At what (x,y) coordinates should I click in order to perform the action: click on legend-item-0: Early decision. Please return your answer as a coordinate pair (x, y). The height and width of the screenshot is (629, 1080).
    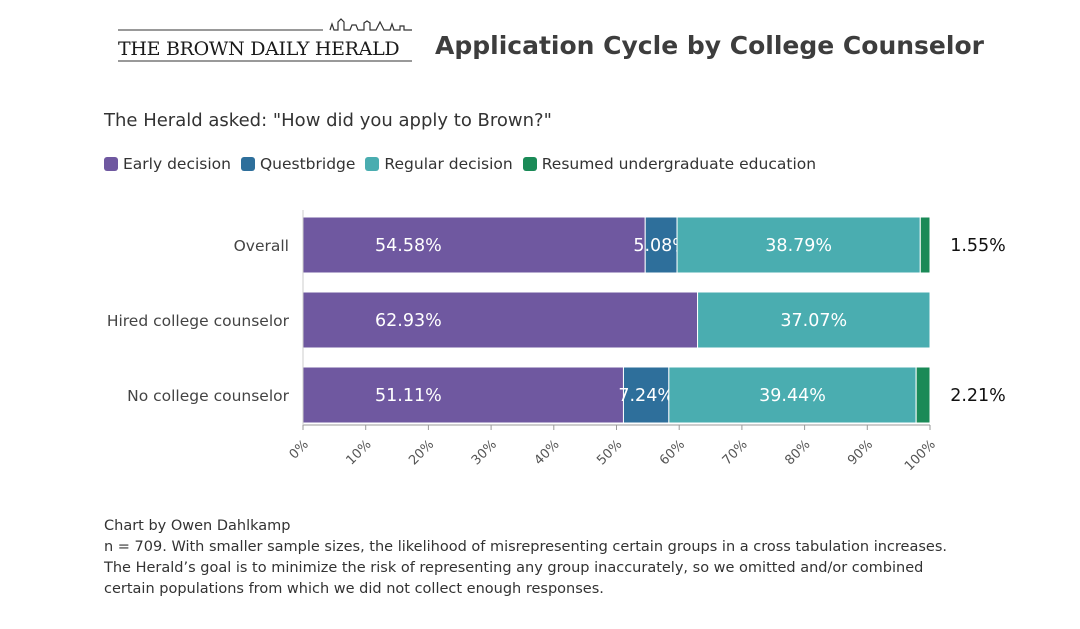
    Looking at the image, I should click on (167, 164).